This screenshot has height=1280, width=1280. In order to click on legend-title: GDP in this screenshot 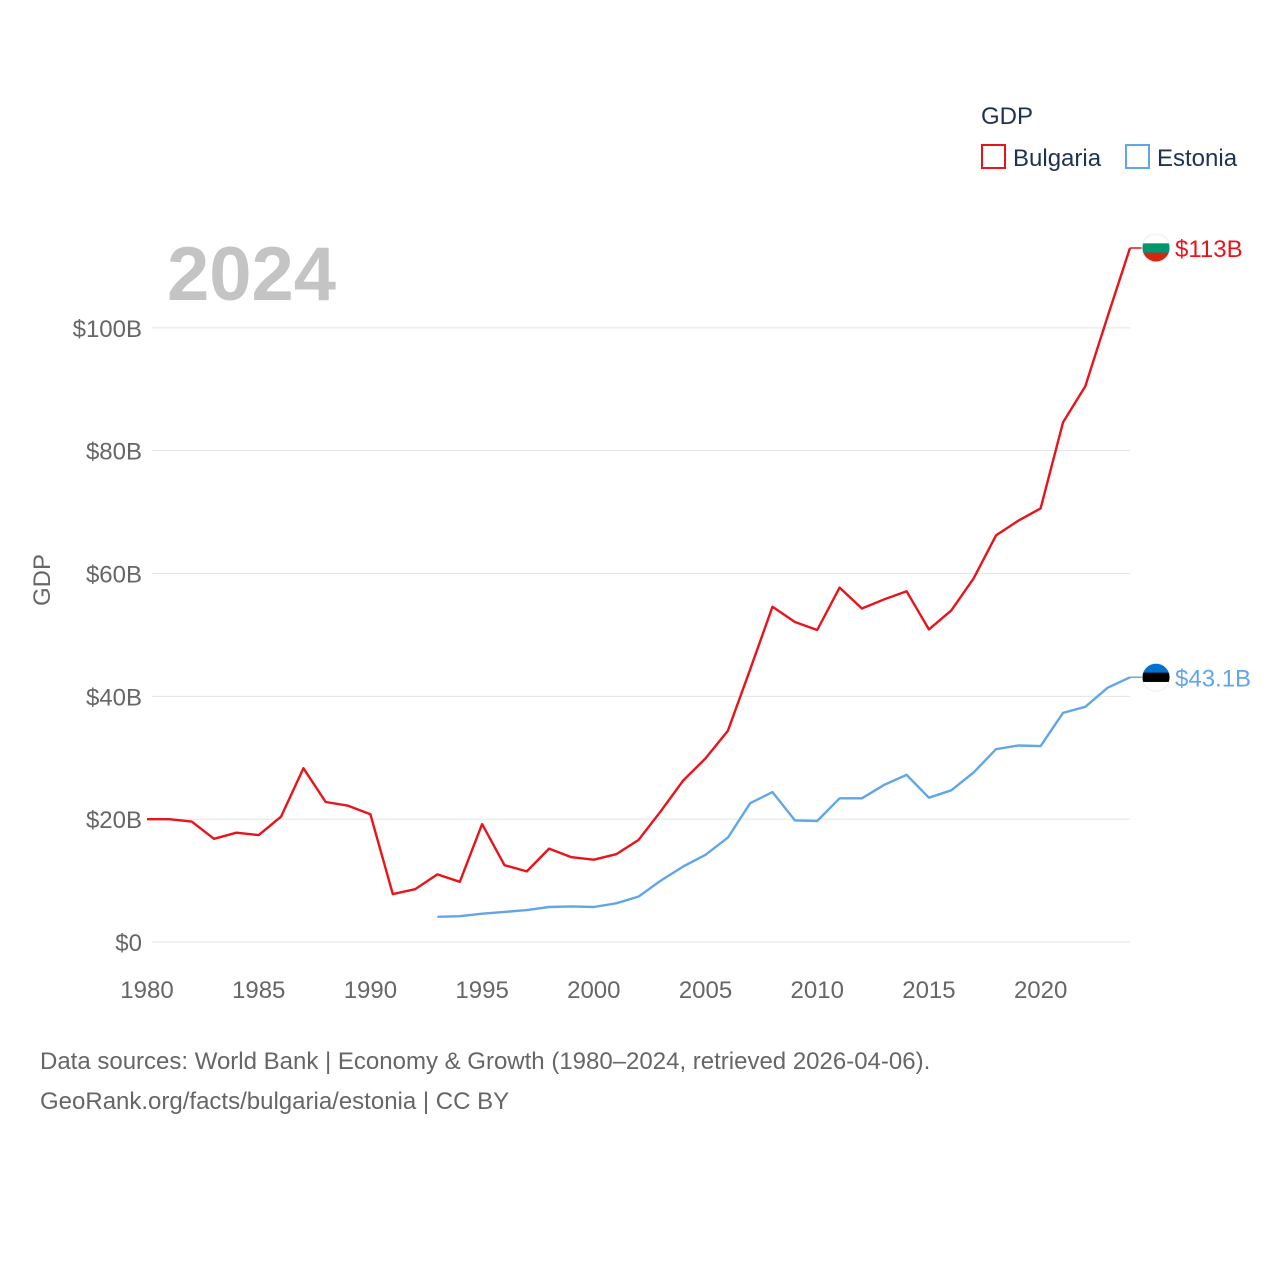, I will do `click(1007, 116)`.